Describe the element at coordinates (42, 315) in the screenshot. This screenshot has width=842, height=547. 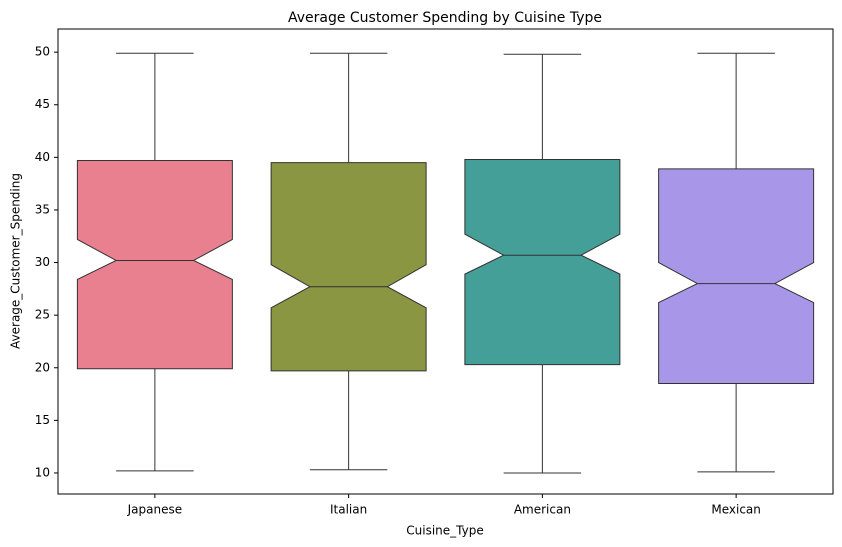
I see `y-tick-label: 25` at that location.